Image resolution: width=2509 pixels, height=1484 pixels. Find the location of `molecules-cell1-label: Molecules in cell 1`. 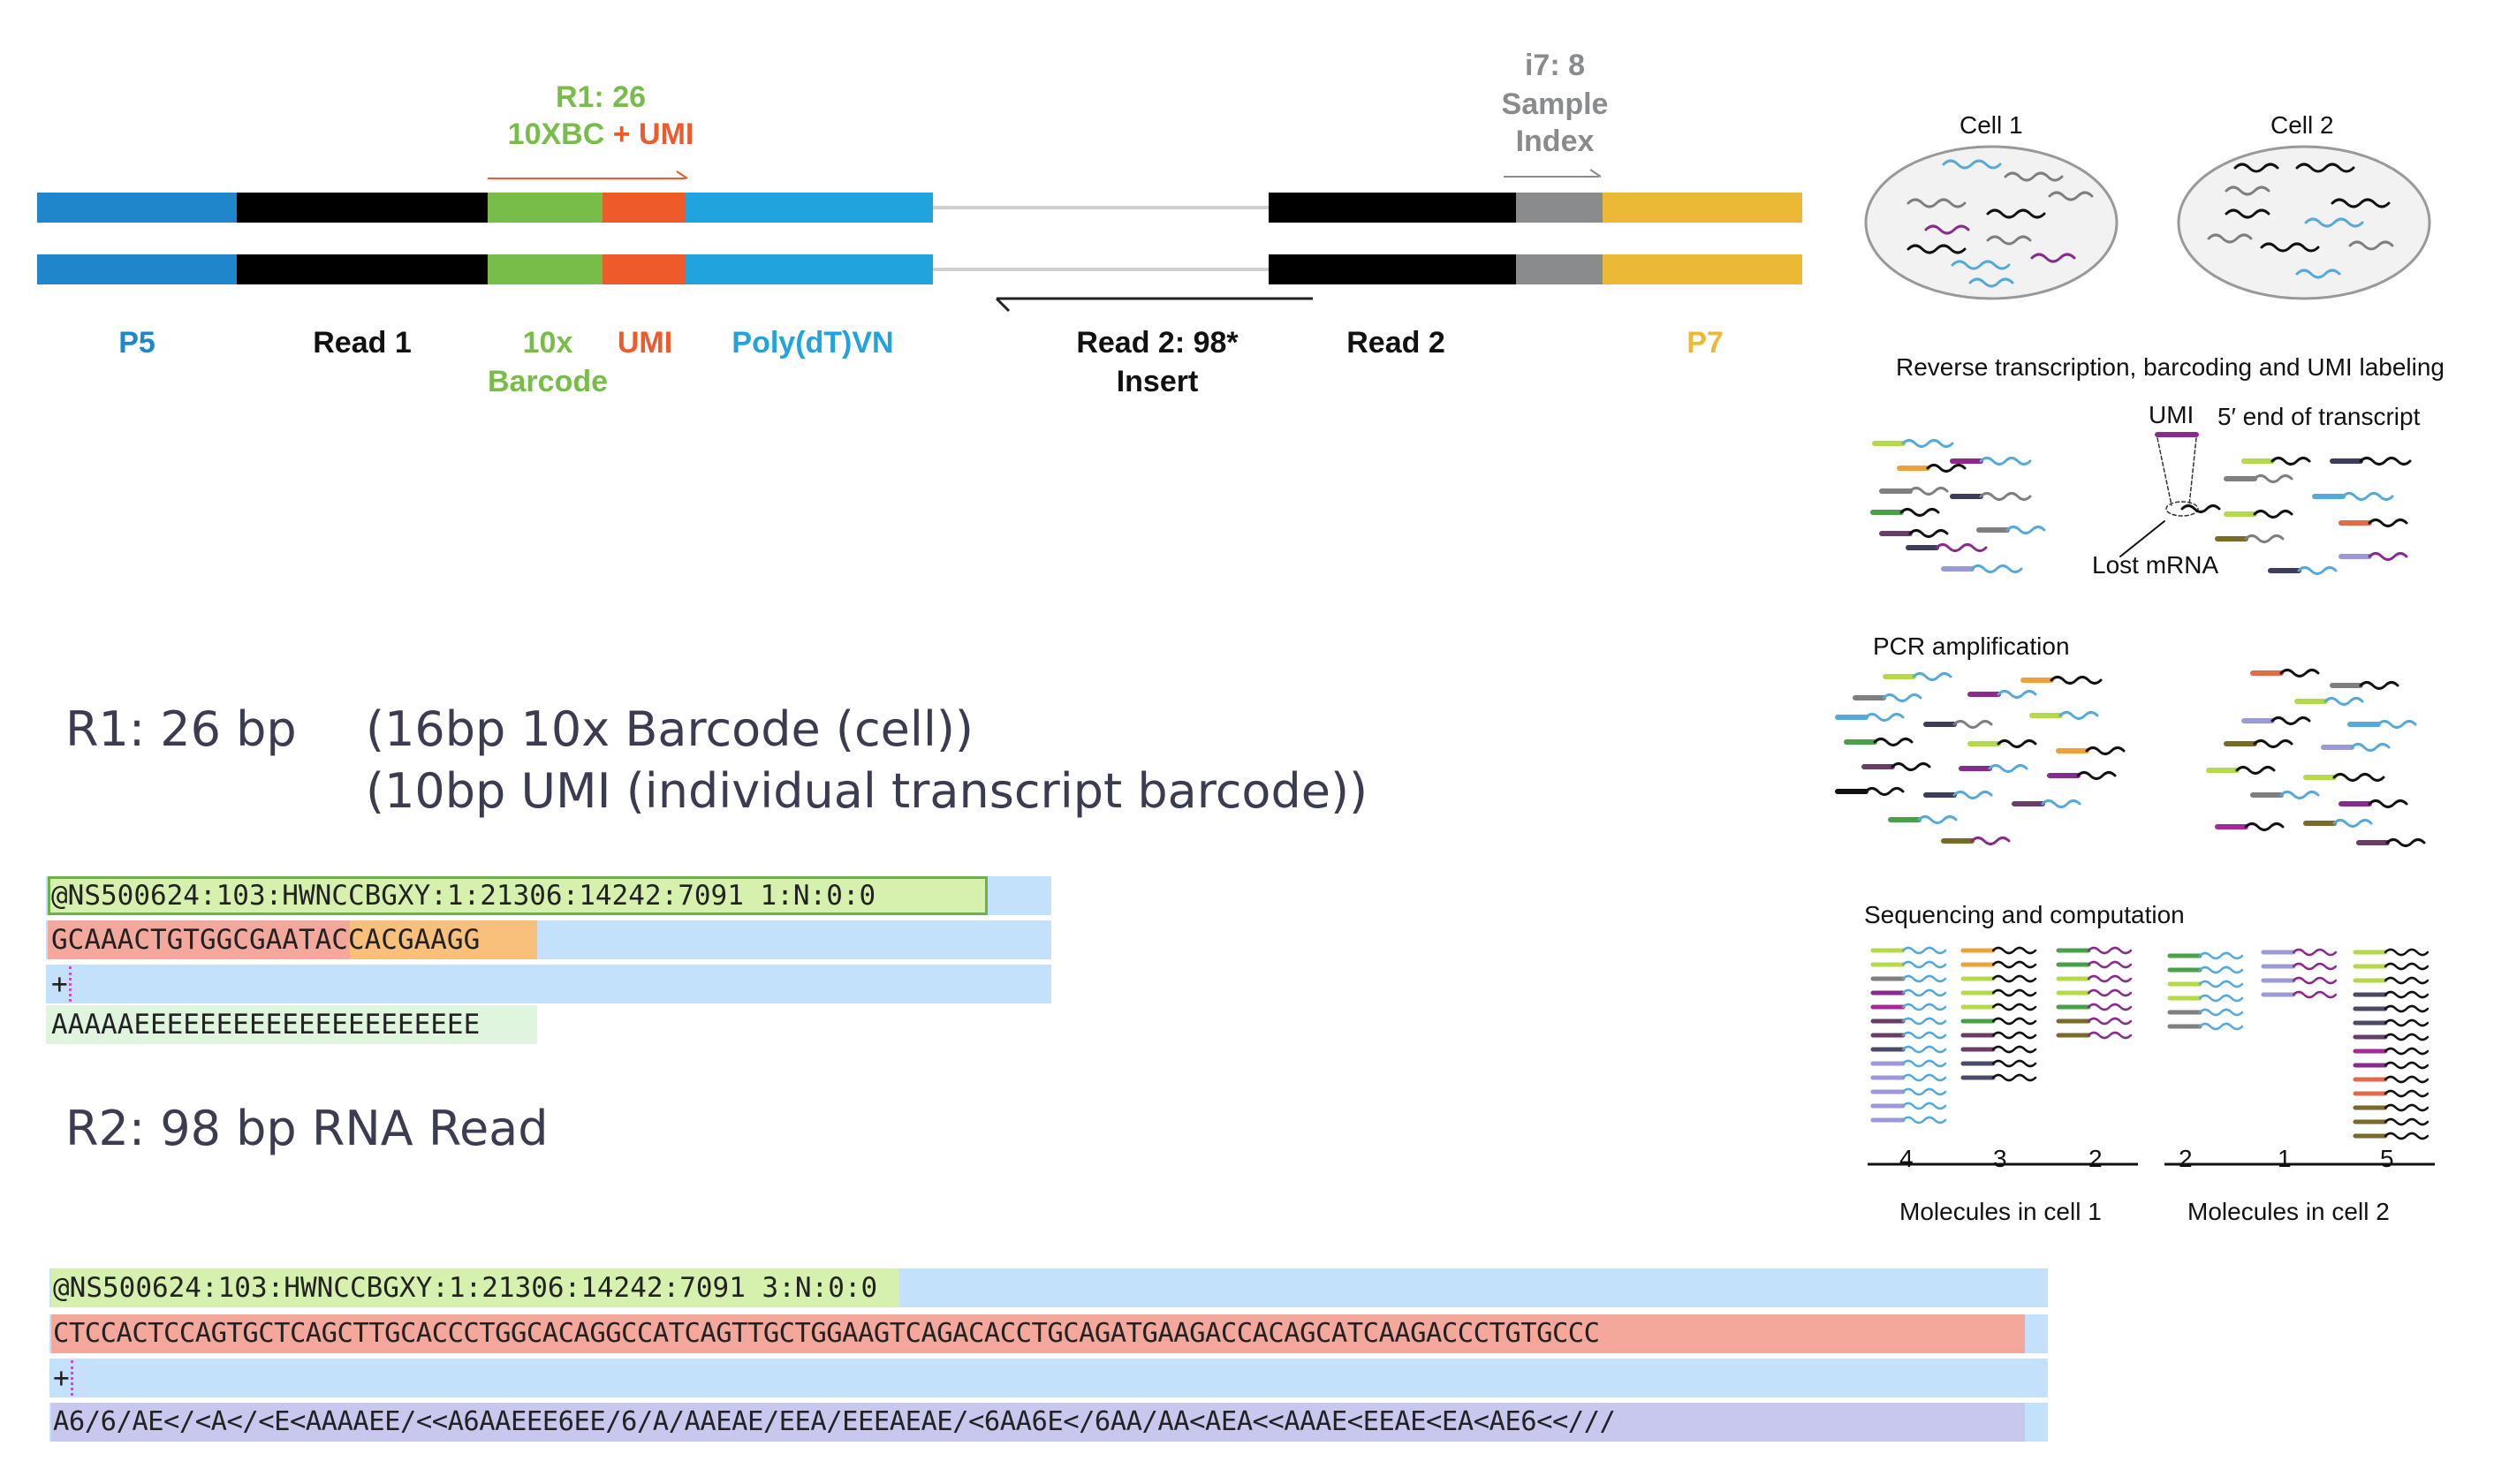

molecules-cell1-label: Molecules in cell 1 is located at coordinates (2000, 1211).